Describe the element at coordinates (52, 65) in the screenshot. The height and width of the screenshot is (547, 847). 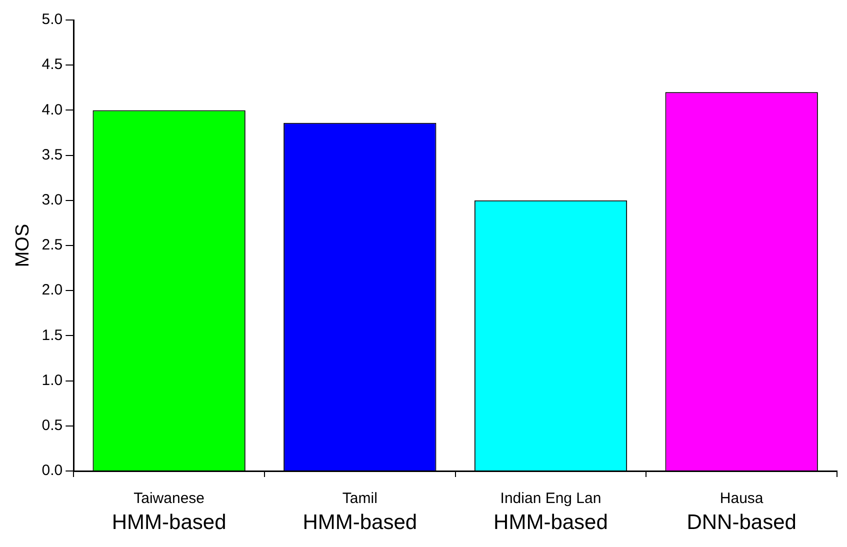
I see `y-tick-label: 4.5` at that location.